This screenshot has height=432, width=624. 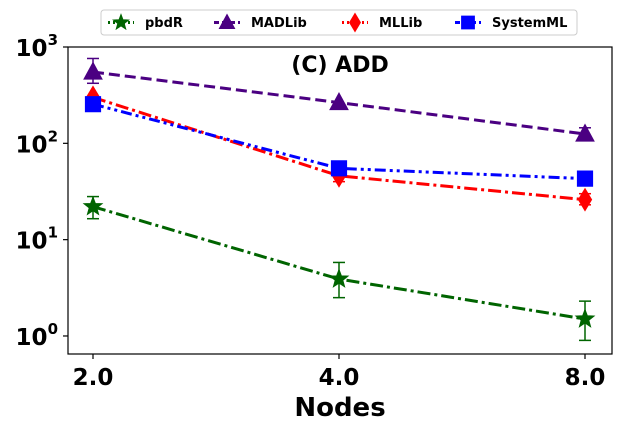 What do you see at coordinates (529, 23) in the screenshot?
I see `legend-label-systemml: SystemML` at bounding box center [529, 23].